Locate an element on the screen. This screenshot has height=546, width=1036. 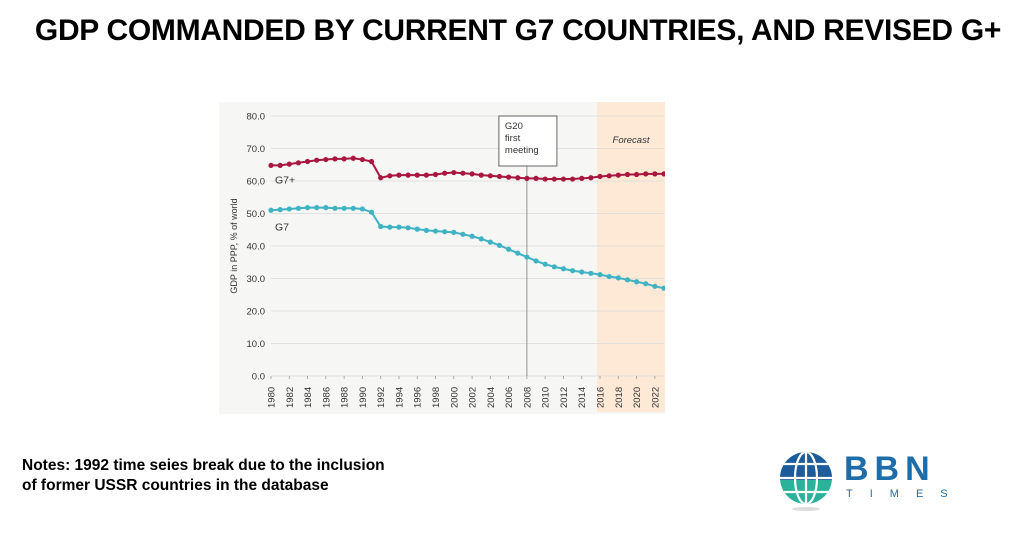
forecast-region is located at coordinates (631, 257).